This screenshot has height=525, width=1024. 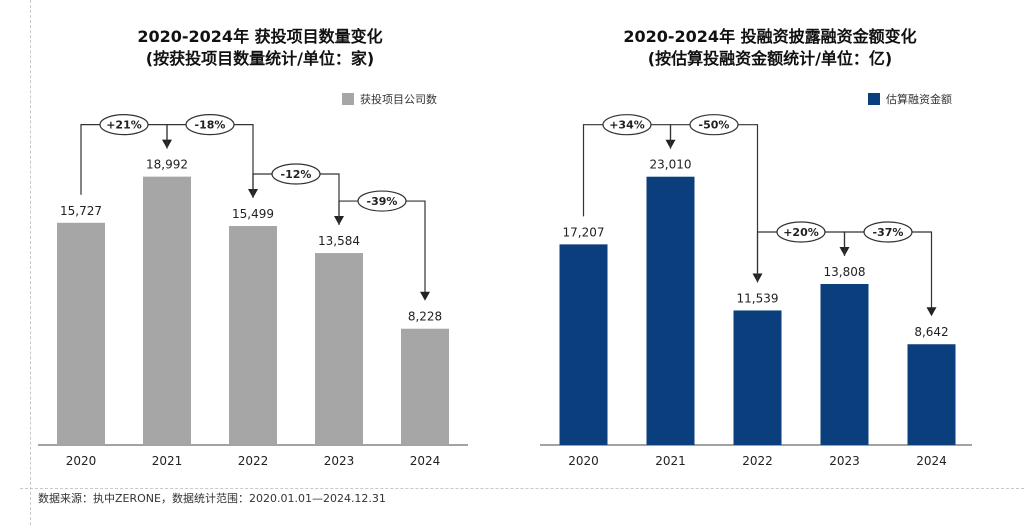 What do you see at coordinates (919, 99) in the screenshot?
I see `right-legend-label: 估算融资金额` at bounding box center [919, 99].